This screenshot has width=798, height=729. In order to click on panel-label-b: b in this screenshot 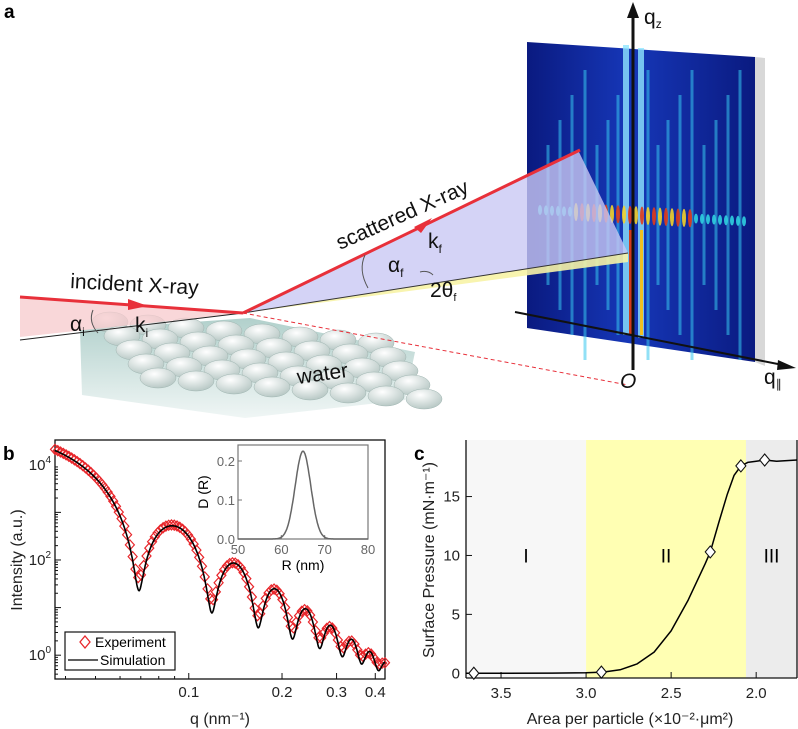, I will do `click(9, 454)`.